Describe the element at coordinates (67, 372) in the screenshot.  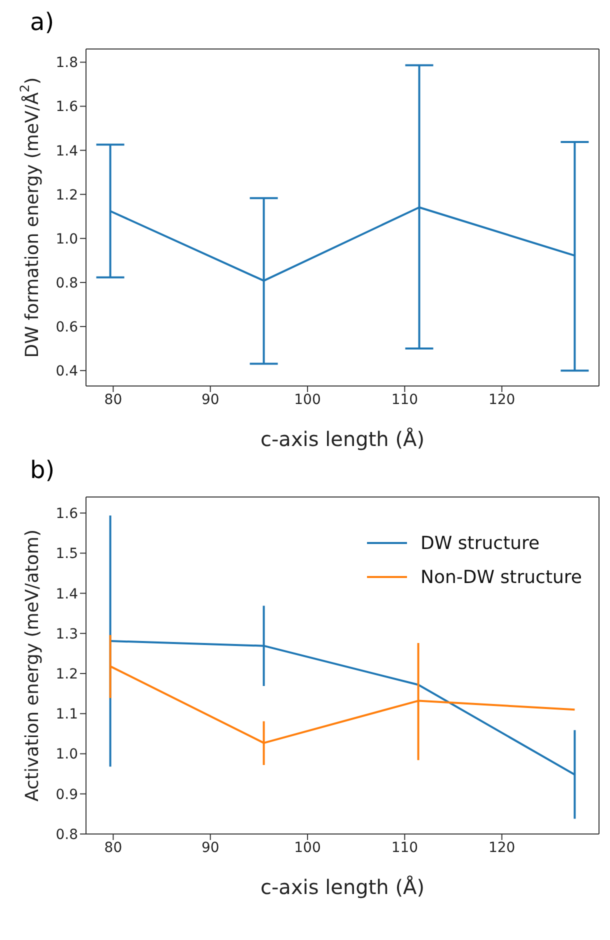
I see `y-tick-label: 0.4` at that location.